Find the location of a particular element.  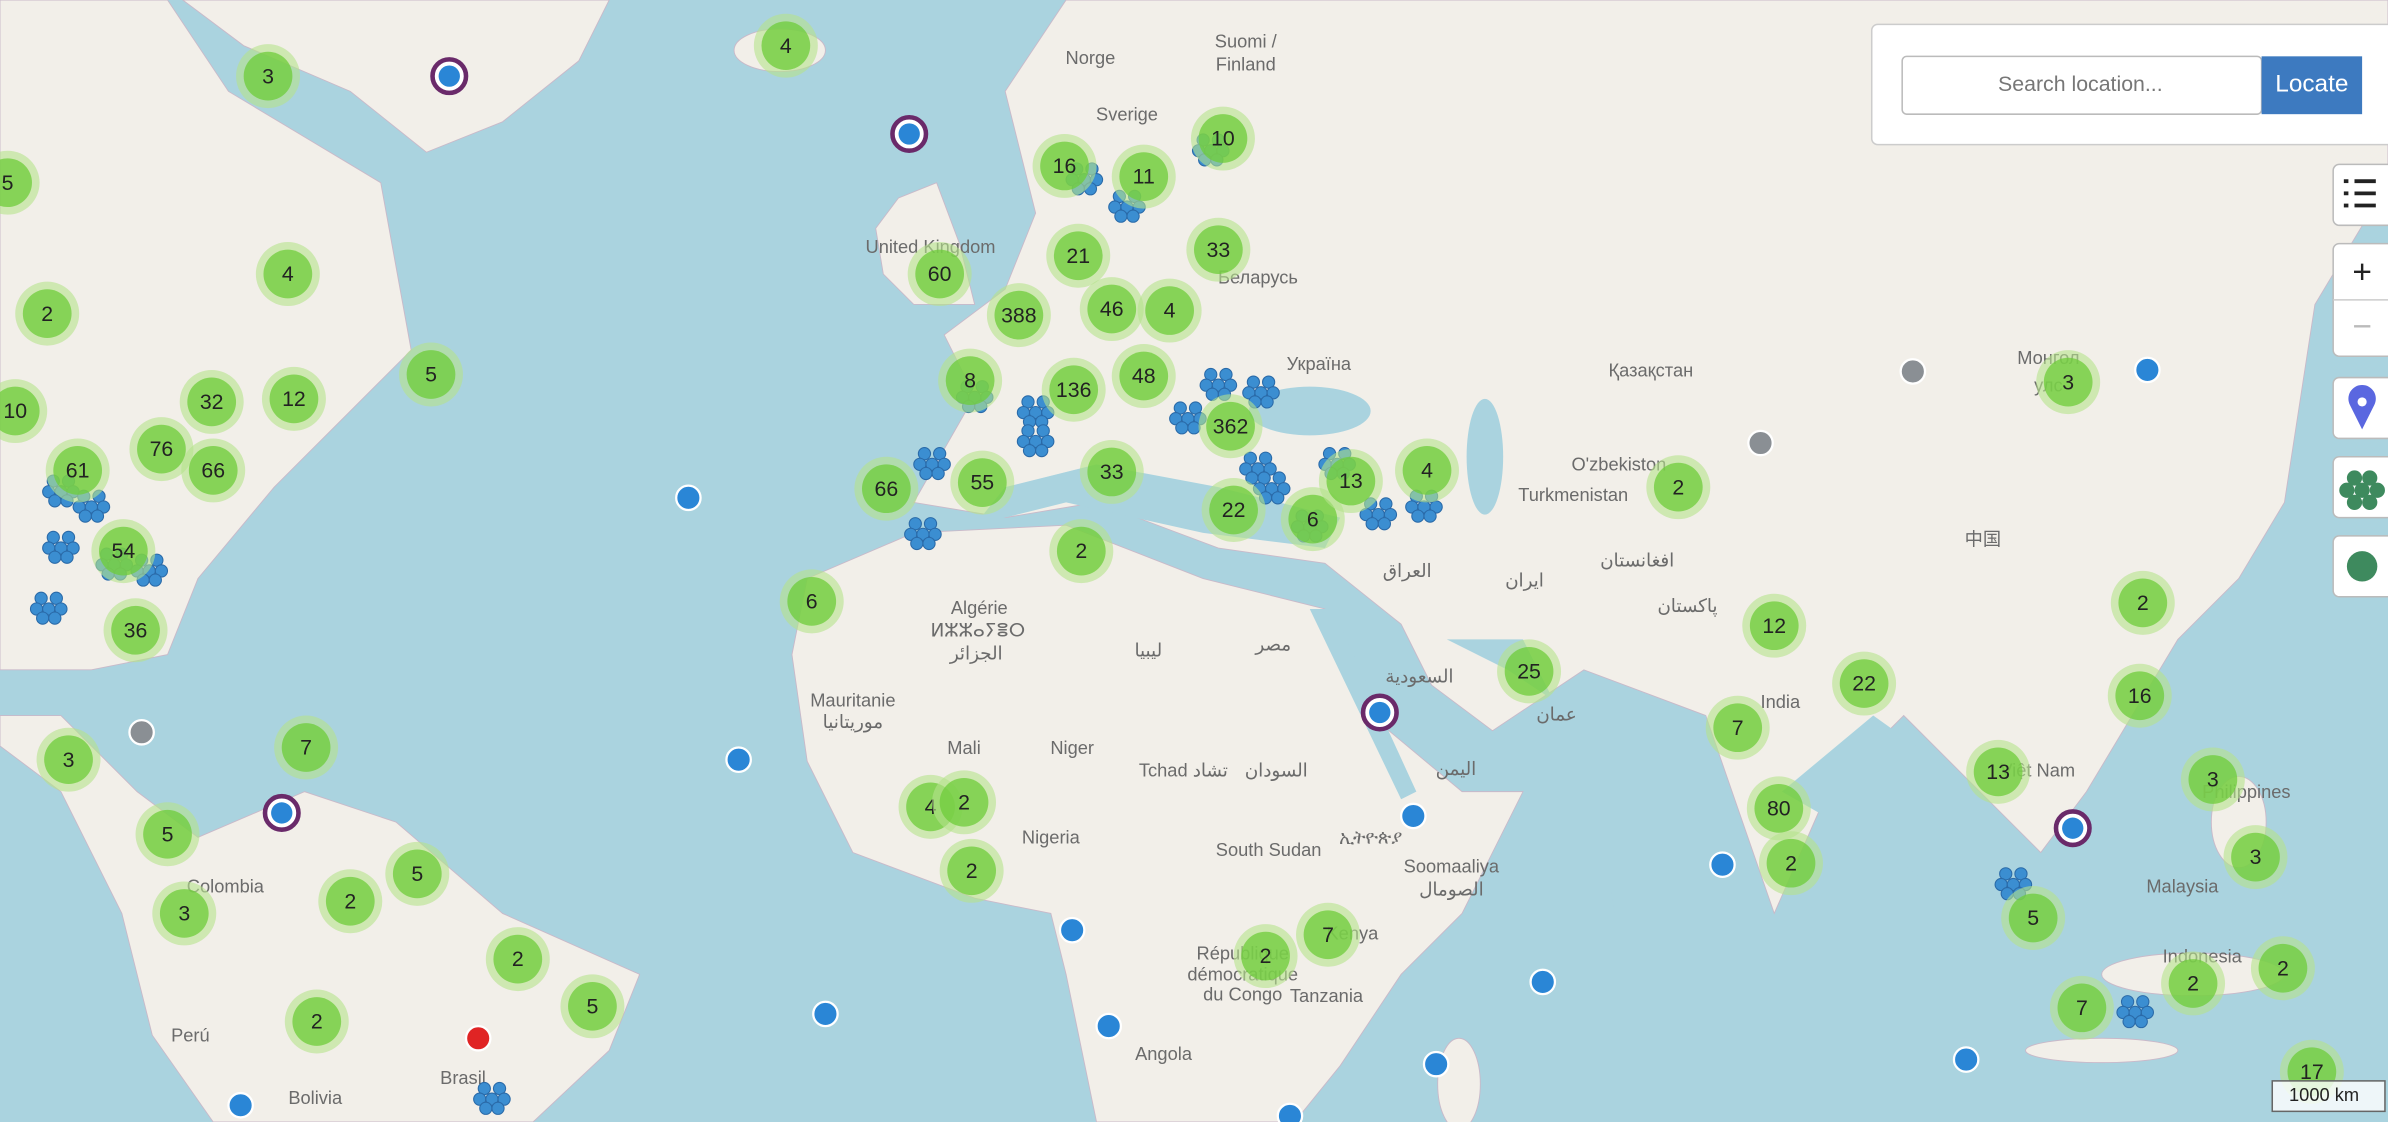

cluster: 362 is located at coordinates (1230, 426).